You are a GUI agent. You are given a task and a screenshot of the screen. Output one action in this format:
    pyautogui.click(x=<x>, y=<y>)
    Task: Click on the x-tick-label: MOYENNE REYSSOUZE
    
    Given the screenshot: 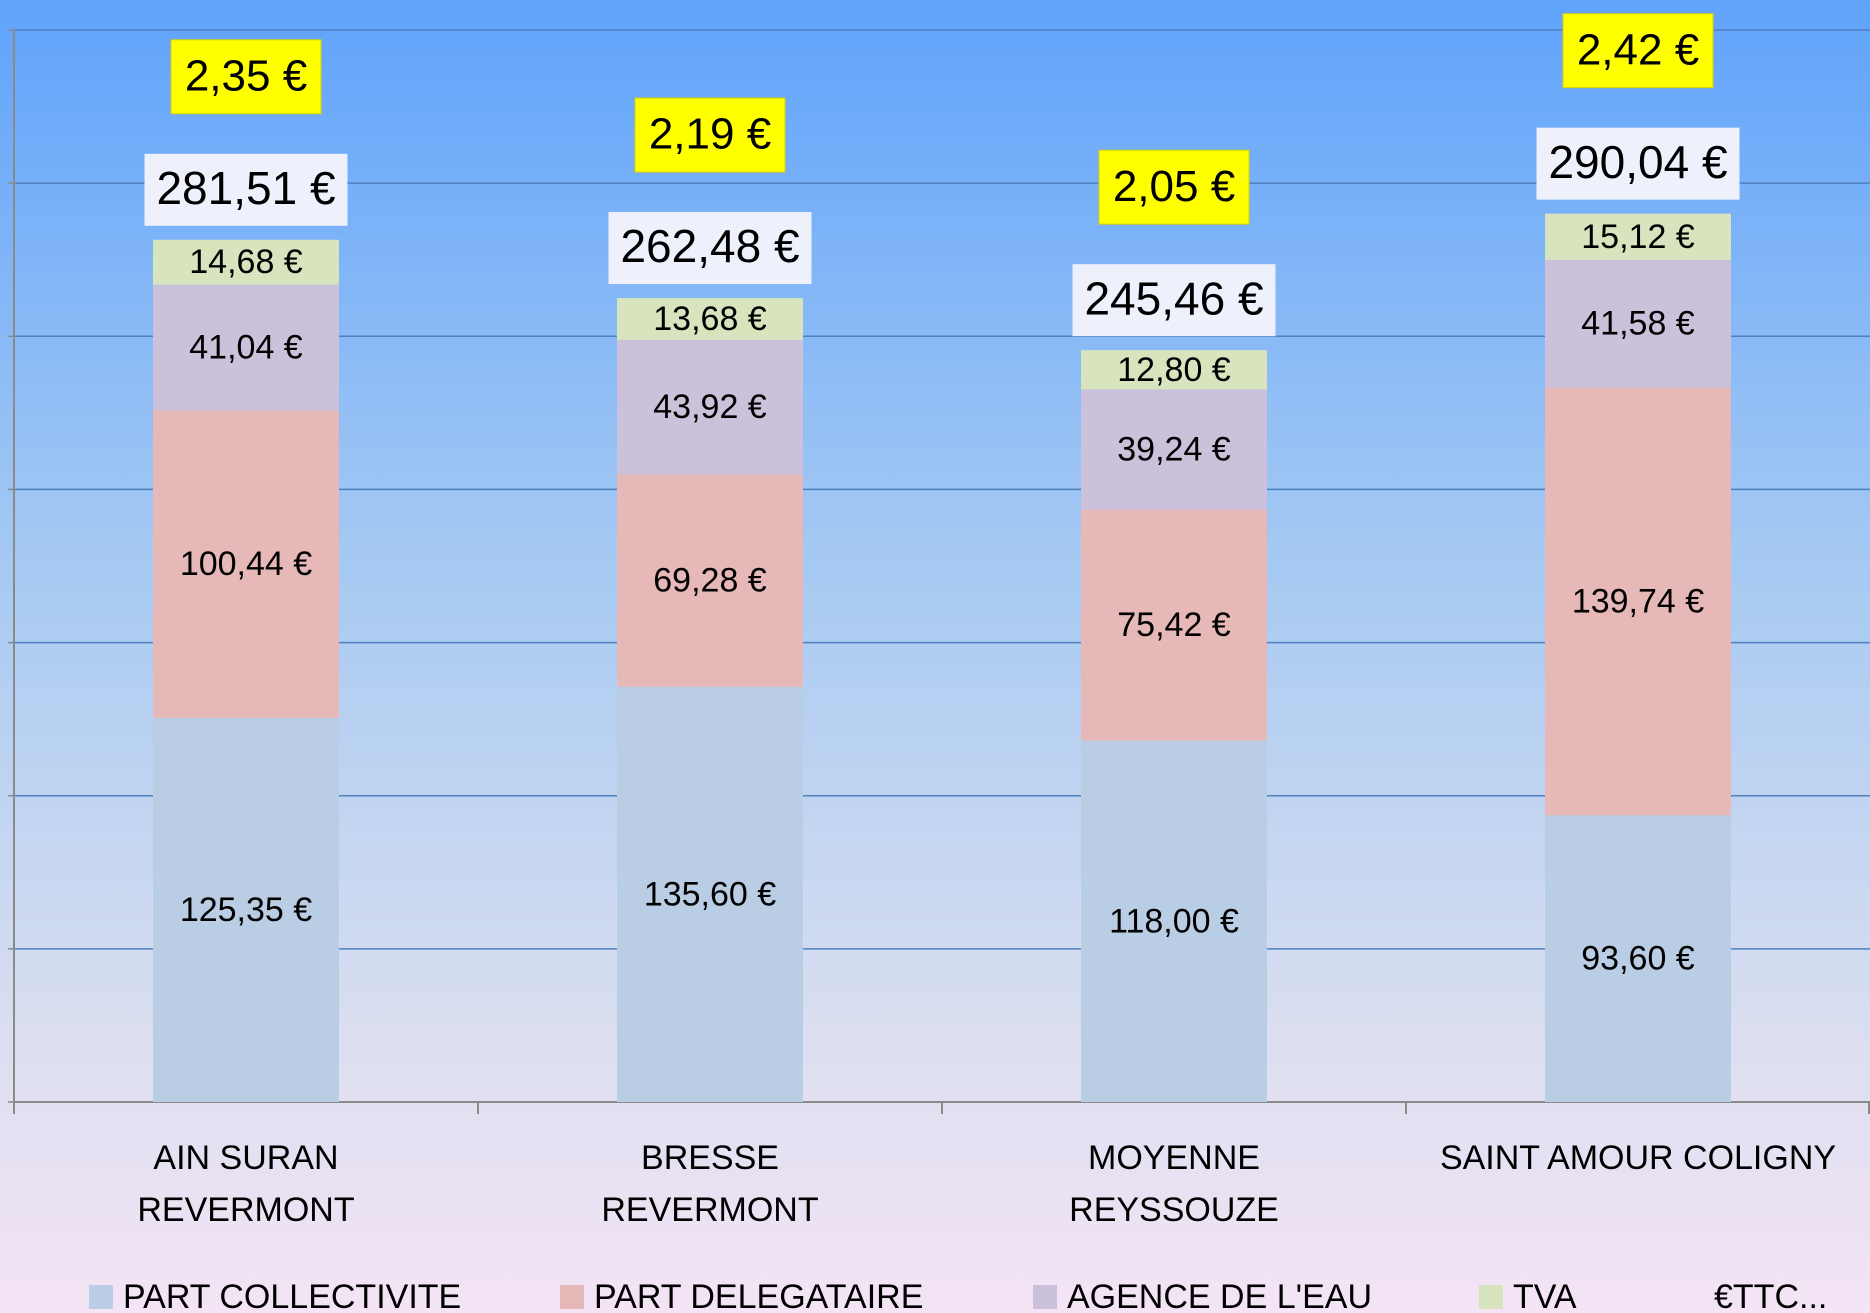 What is the action you would take?
    pyautogui.click(x=1174, y=1184)
    